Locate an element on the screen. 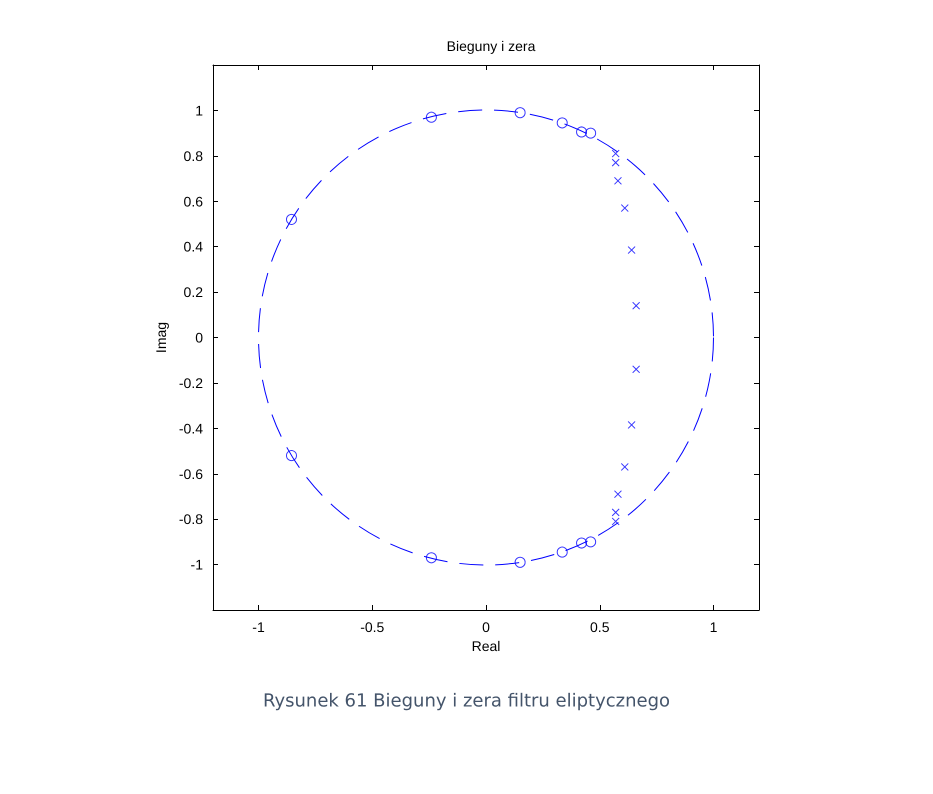 This screenshot has width=933, height=794. x-tick-label: -0.5 is located at coordinates (372, 627).